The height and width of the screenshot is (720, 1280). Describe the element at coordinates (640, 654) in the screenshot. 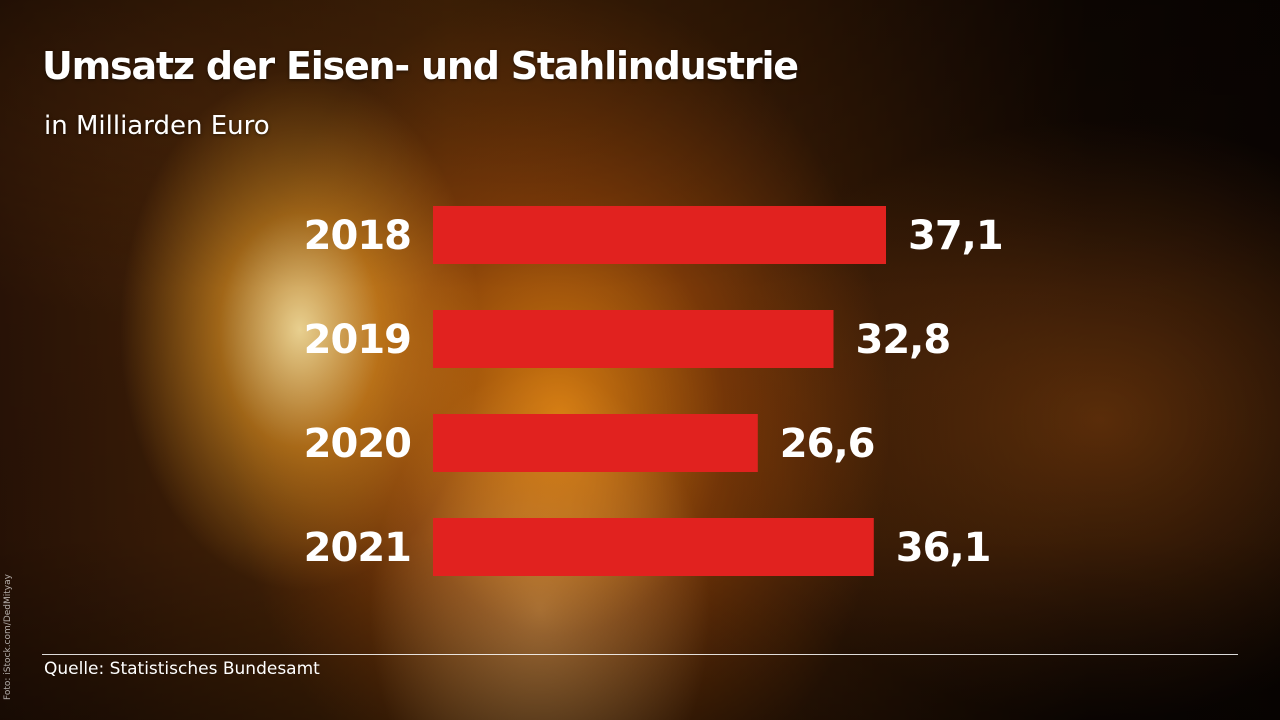

I see `source-divider` at that location.